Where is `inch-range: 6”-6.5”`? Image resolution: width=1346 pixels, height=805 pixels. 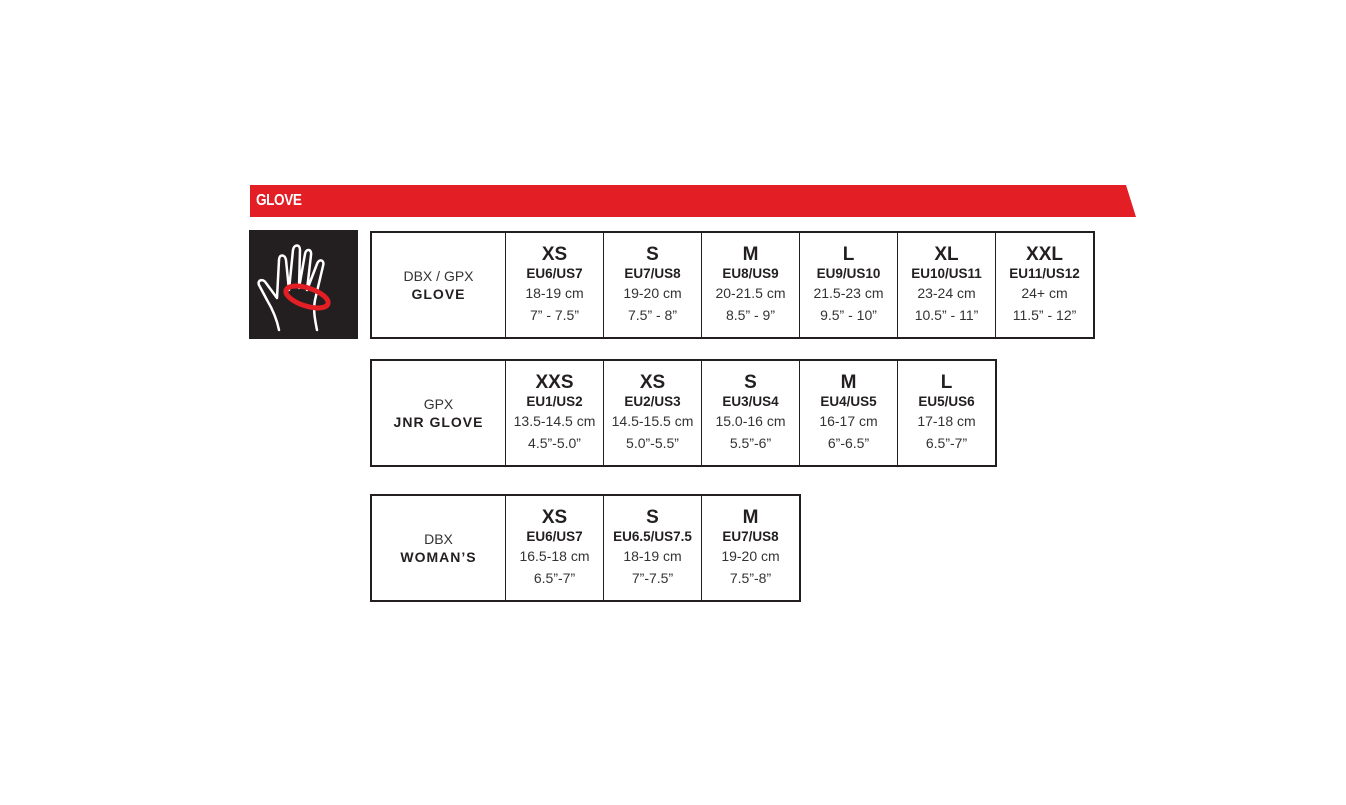 inch-range: 6”-6.5” is located at coordinates (848, 442).